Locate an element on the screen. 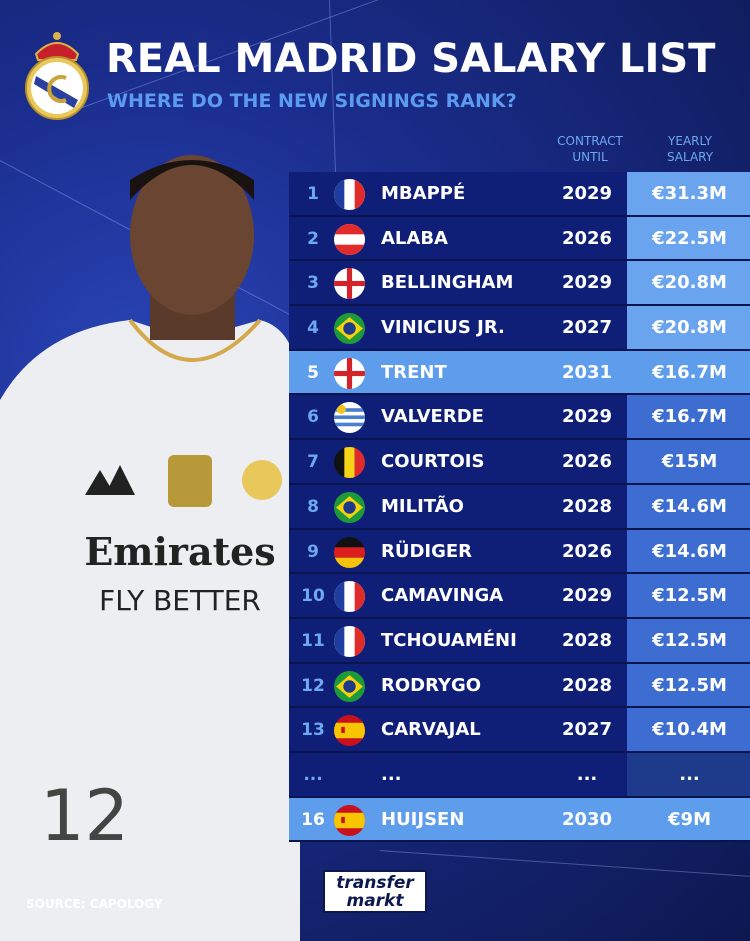 Image resolution: width=750 pixels, height=941 pixels. table-row: 3 BELLINGHAM 2029 €20.8M is located at coordinates (519, 284).